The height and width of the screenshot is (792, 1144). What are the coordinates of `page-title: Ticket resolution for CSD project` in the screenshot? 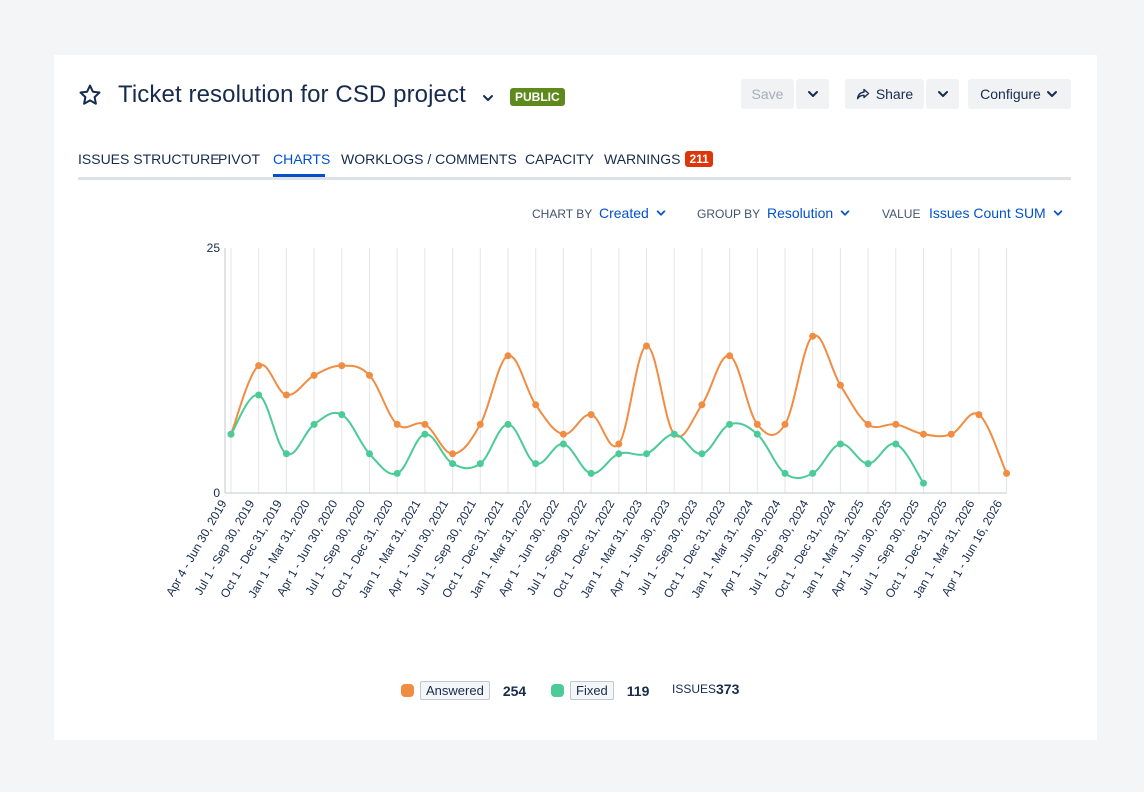 It's located at (292, 94).